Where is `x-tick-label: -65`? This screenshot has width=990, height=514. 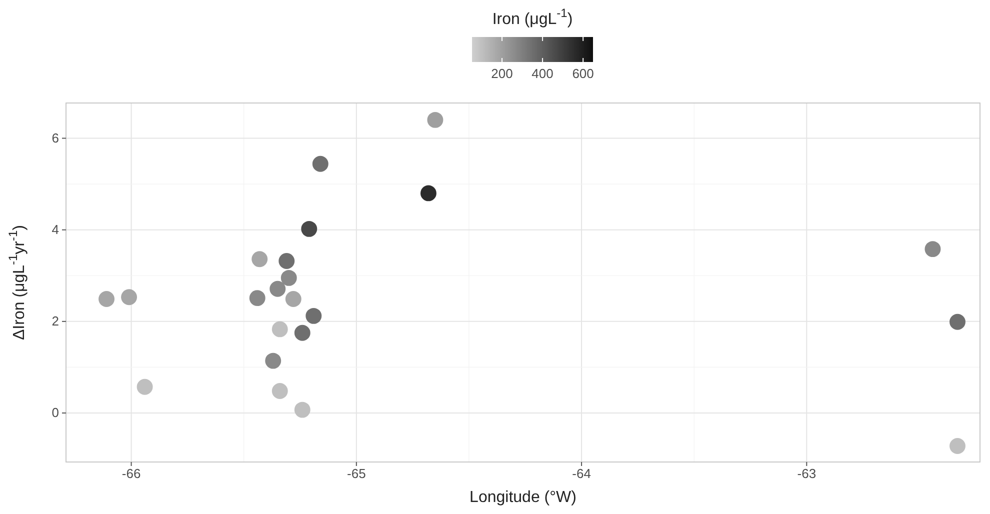
x-tick-label: -65 is located at coordinates (356, 474).